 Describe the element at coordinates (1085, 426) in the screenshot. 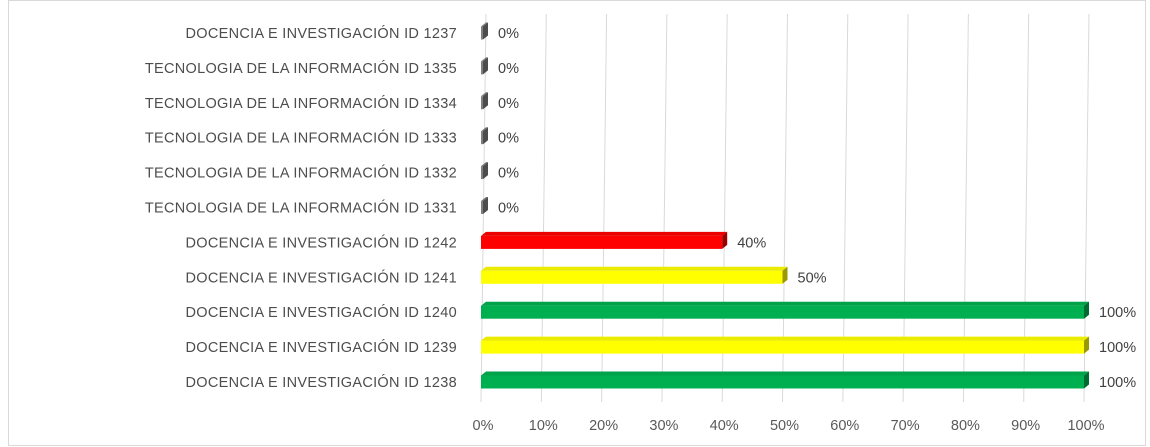

I see `x-tick-label: 100%` at that location.